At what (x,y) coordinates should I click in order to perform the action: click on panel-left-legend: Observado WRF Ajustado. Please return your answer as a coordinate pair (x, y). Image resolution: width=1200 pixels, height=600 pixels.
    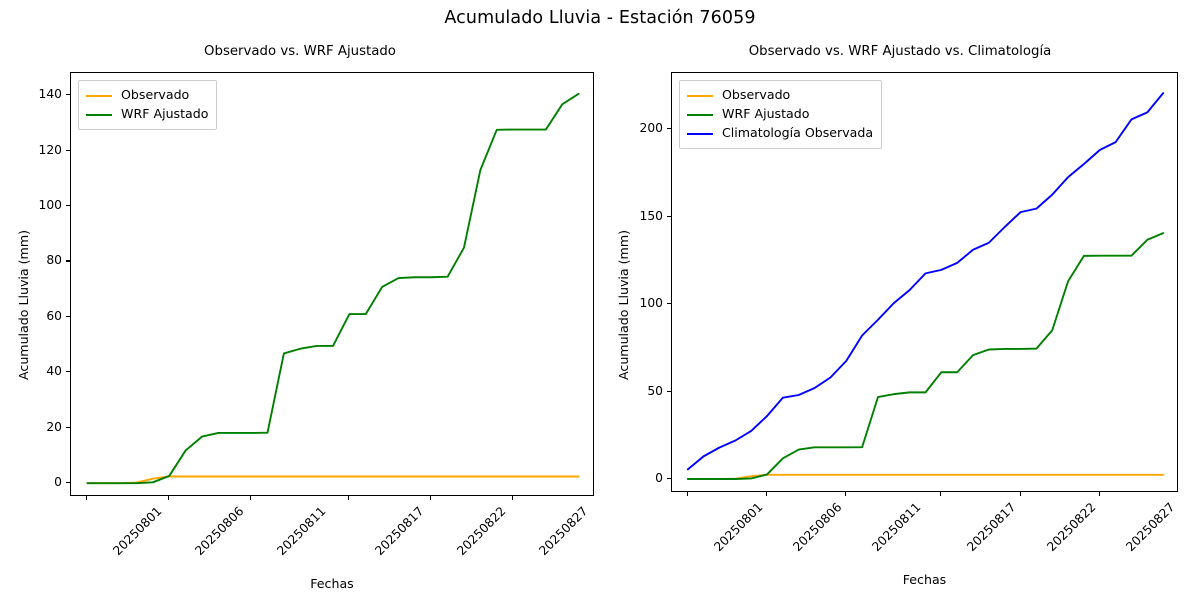
    Looking at the image, I should click on (148, 105).